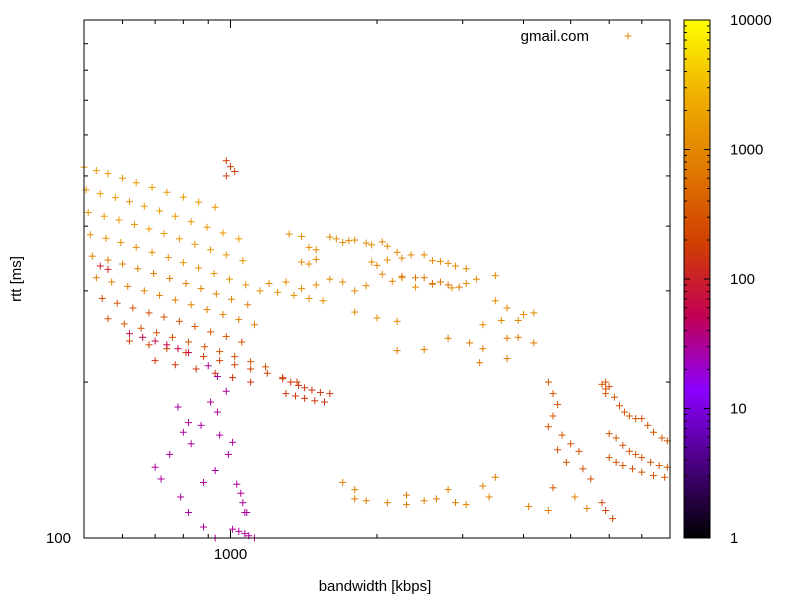  I want to click on y-axis-label: rtt [ms], so click(16, 279).